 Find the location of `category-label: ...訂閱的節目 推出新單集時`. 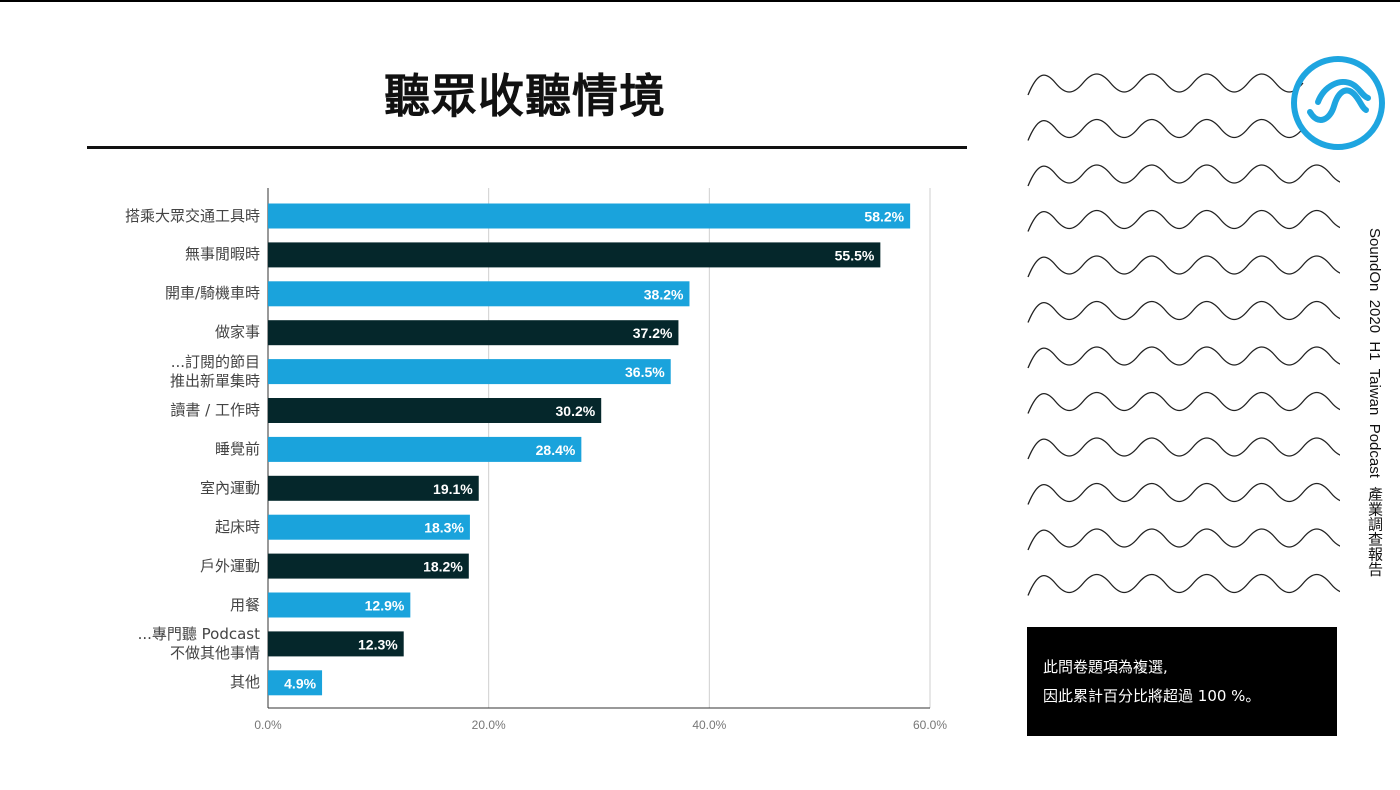

category-label: ...訂閱的節目 推出新單集時 is located at coordinates (214, 371).